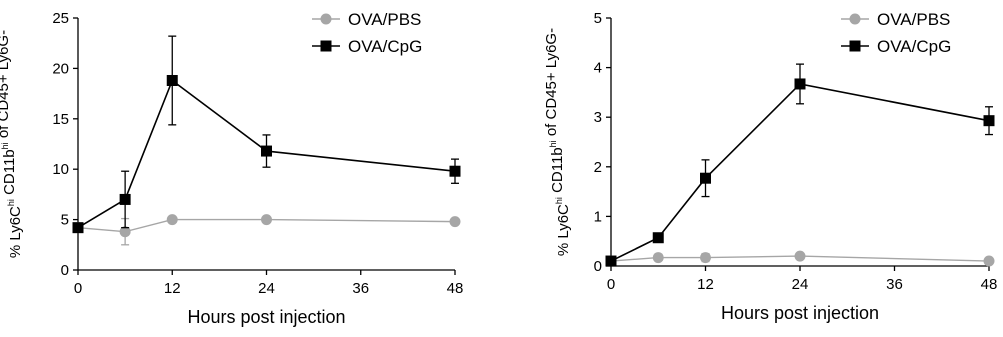 The image size is (1003, 337). I want to click on y-tick-label: 20, so click(60, 68).